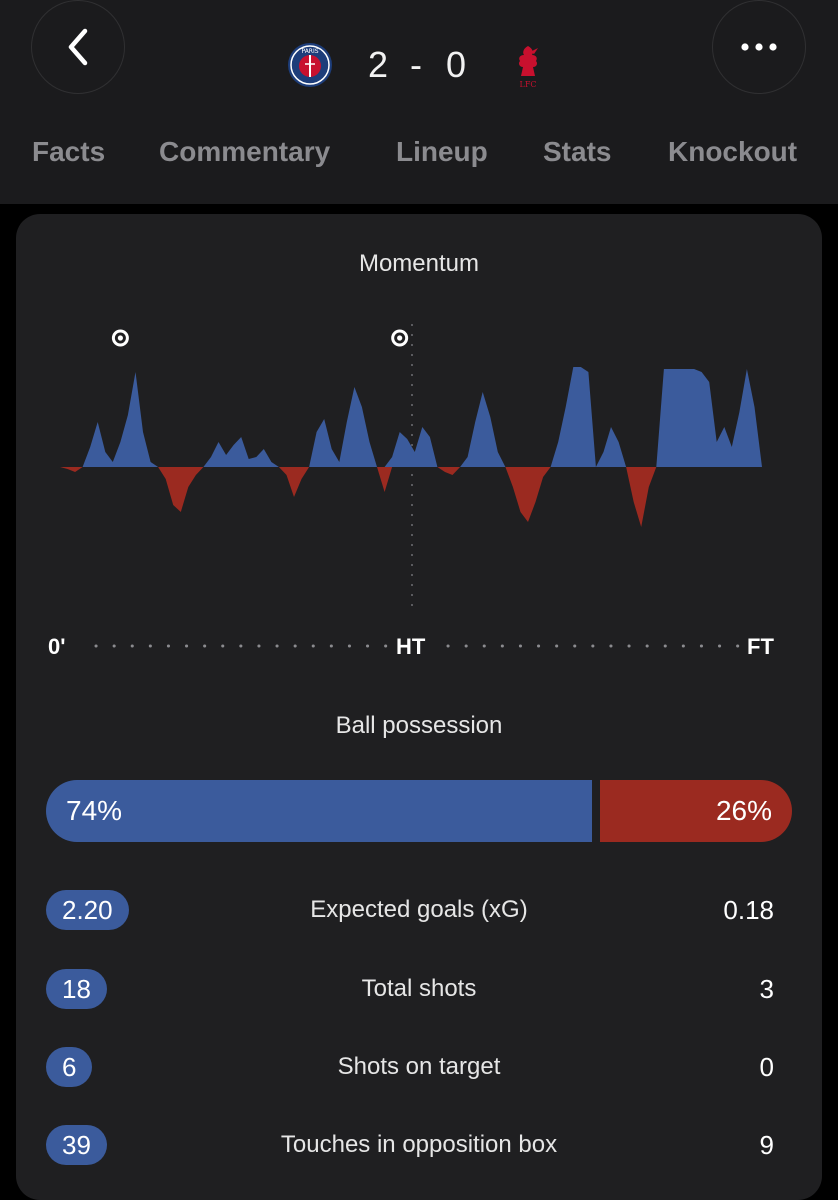 This screenshot has width=838, height=1200. I want to click on stat-label: Expected goals (xG), so click(419, 909).